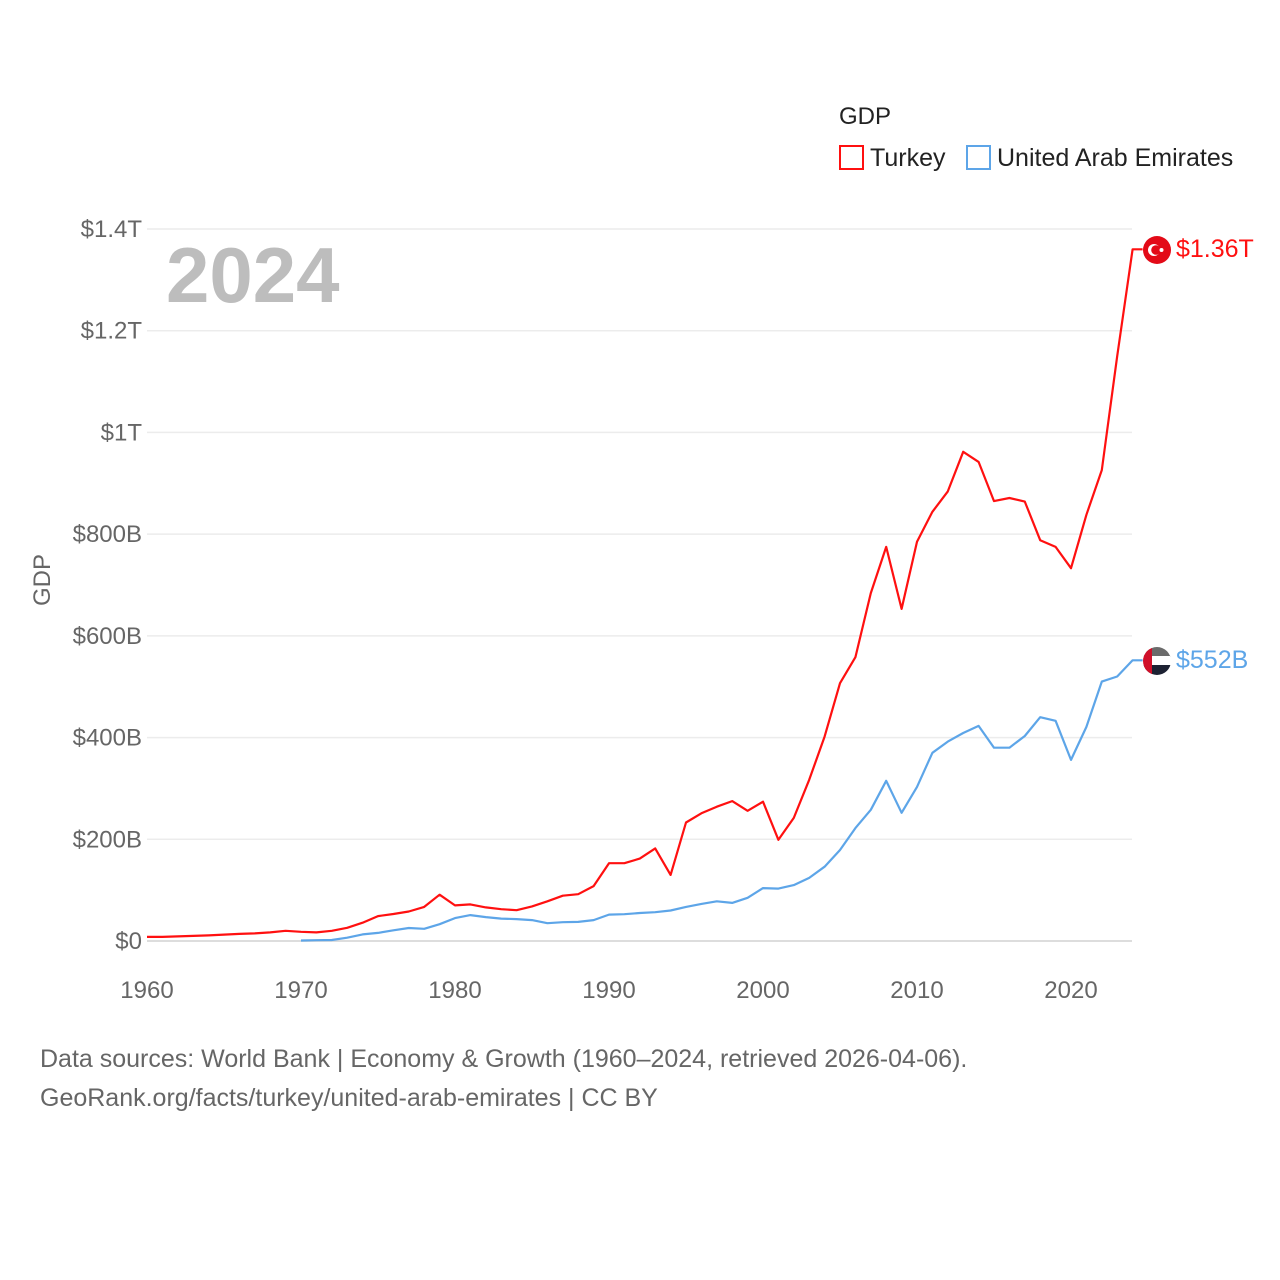  Describe the element at coordinates (608, 990) in the screenshot. I see `x-tick-label: 1990` at that location.